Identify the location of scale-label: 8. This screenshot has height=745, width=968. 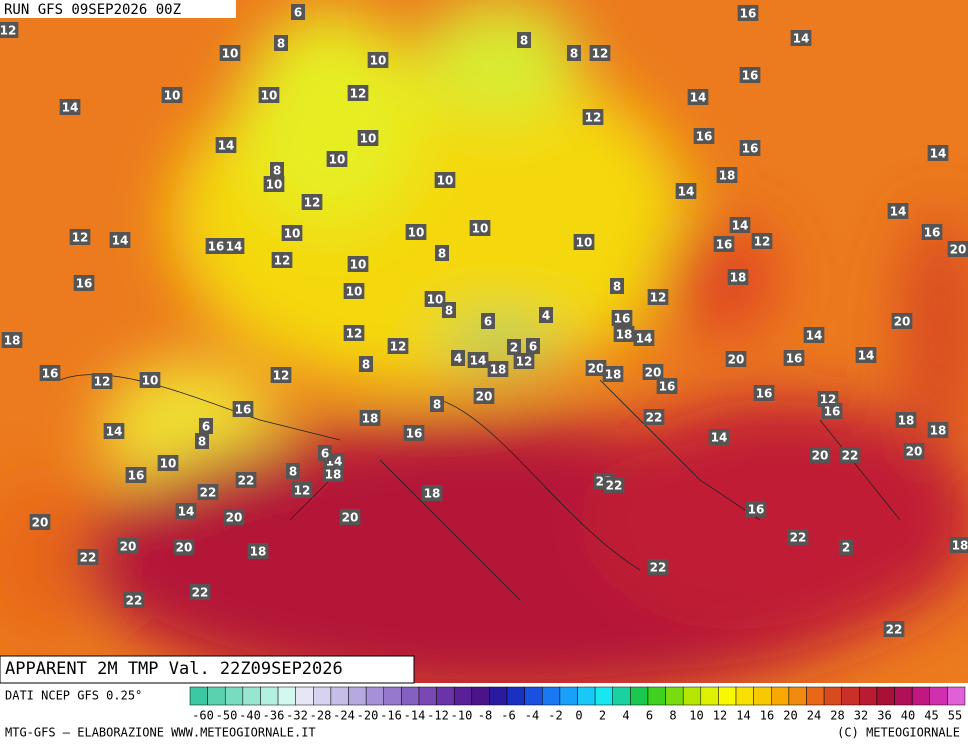
(672, 716).